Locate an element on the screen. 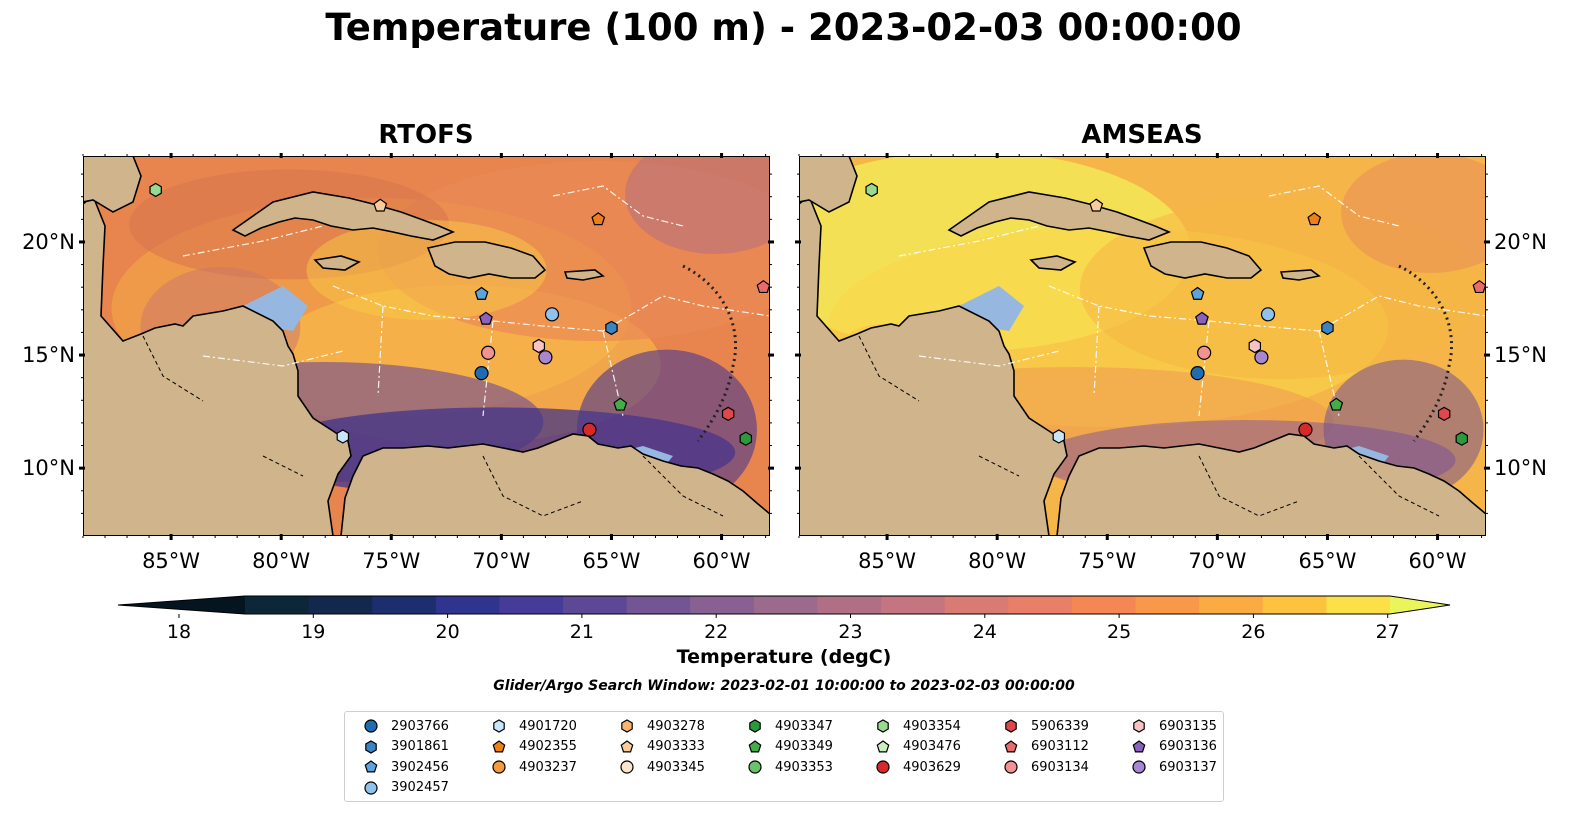 This screenshot has height=827, width=1577. legend-label: 4903278 is located at coordinates (676, 726).